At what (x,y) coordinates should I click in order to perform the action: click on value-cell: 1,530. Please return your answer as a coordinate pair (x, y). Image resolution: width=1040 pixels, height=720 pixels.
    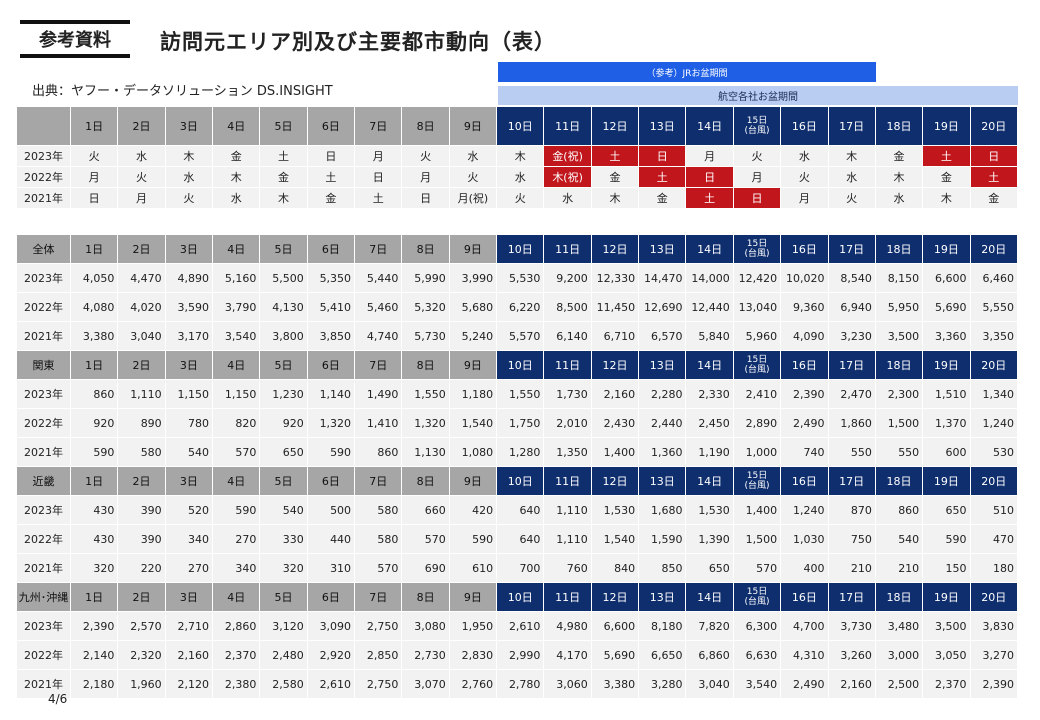
    Looking at the image, I should click on (709, 510).